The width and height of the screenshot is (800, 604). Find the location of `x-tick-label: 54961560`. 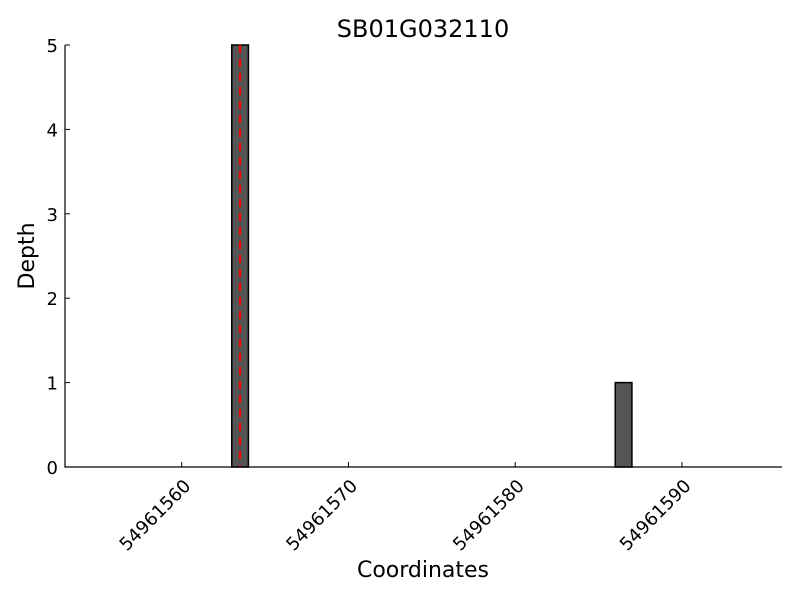

x-tick-label: 54961560 is located at coordinates (156, 516).